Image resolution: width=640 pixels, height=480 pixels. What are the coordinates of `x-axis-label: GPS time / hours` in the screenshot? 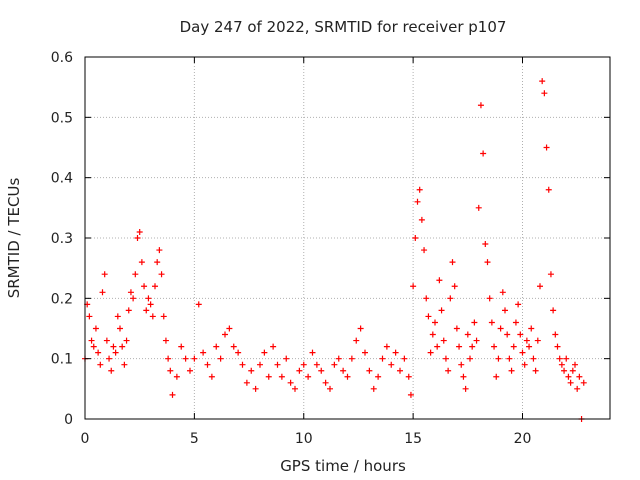 It's located at (343, 466).